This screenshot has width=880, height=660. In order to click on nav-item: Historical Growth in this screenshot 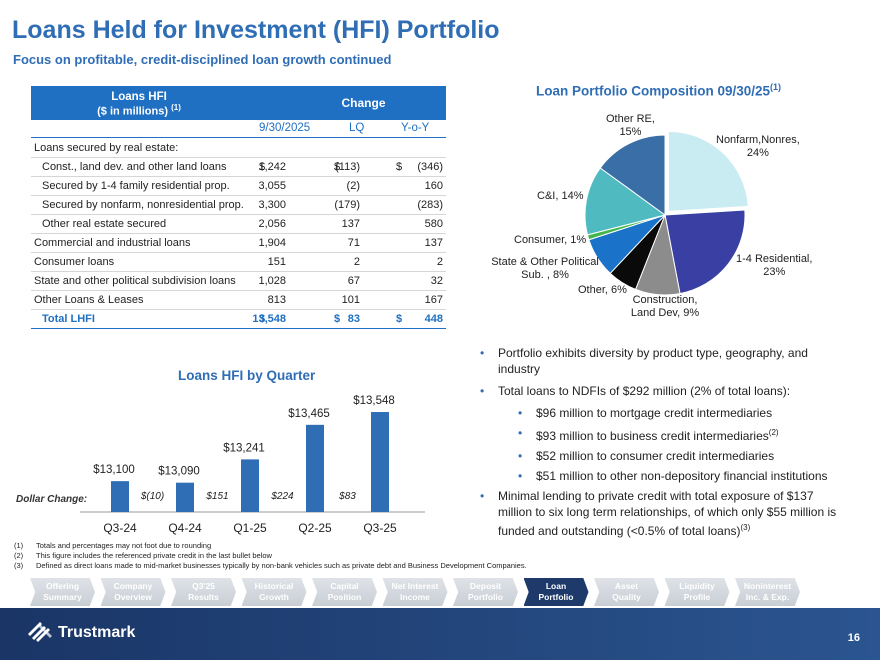, I will do `click(274, 592)`.